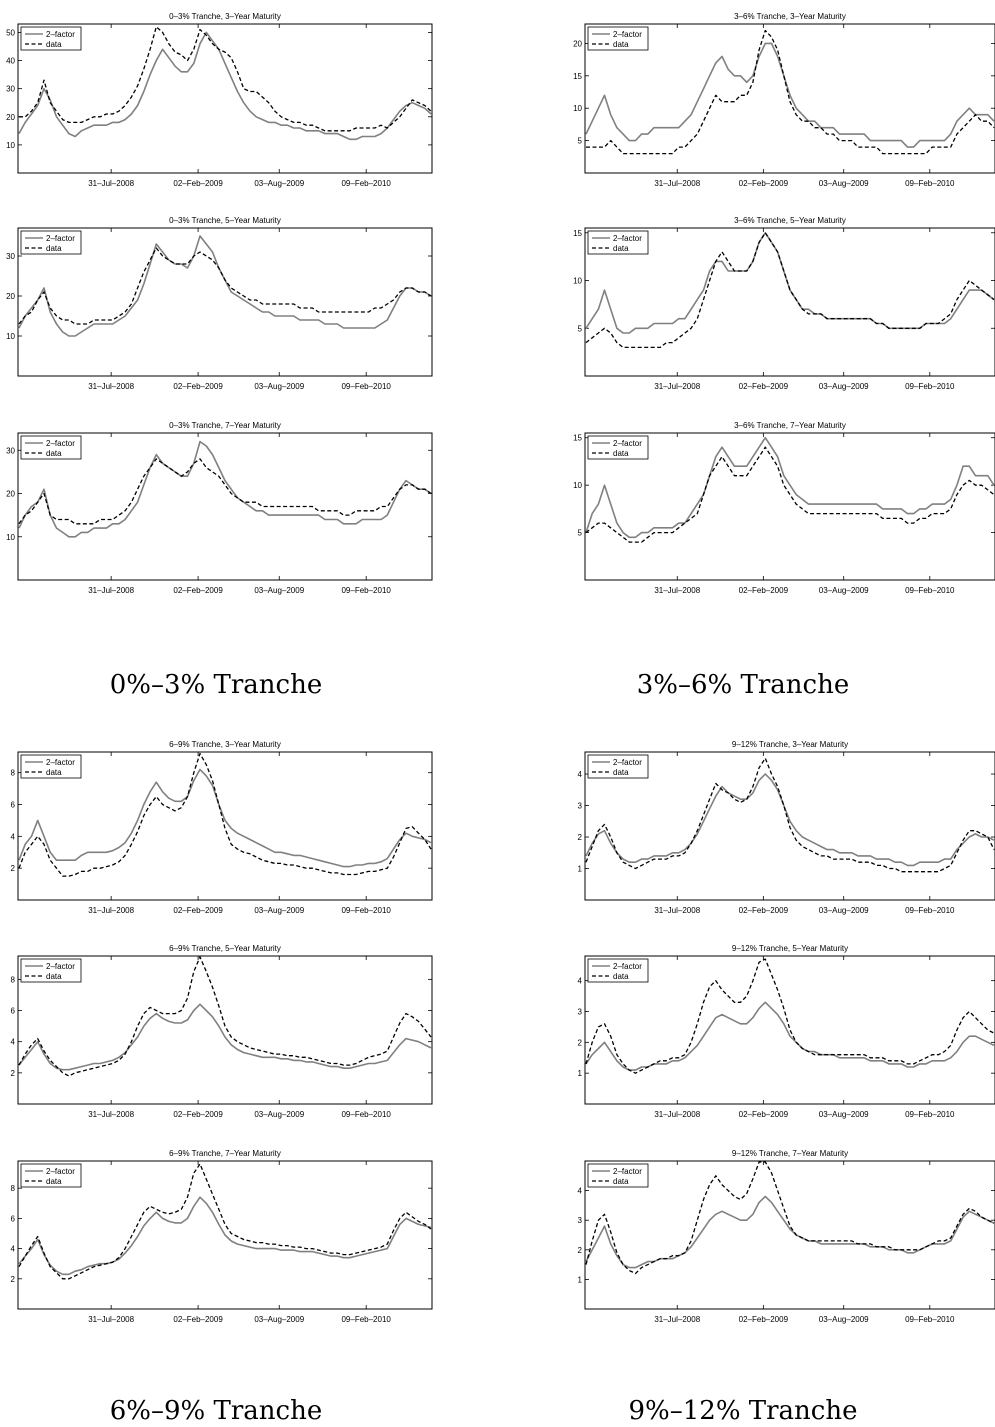 Image resolution: width=995 pixels, height=1427 pixels. What do you see at coordinates (10, 61) in the screenshot?
I see `y-tick-label: 40` at bounding box center [10, 61].